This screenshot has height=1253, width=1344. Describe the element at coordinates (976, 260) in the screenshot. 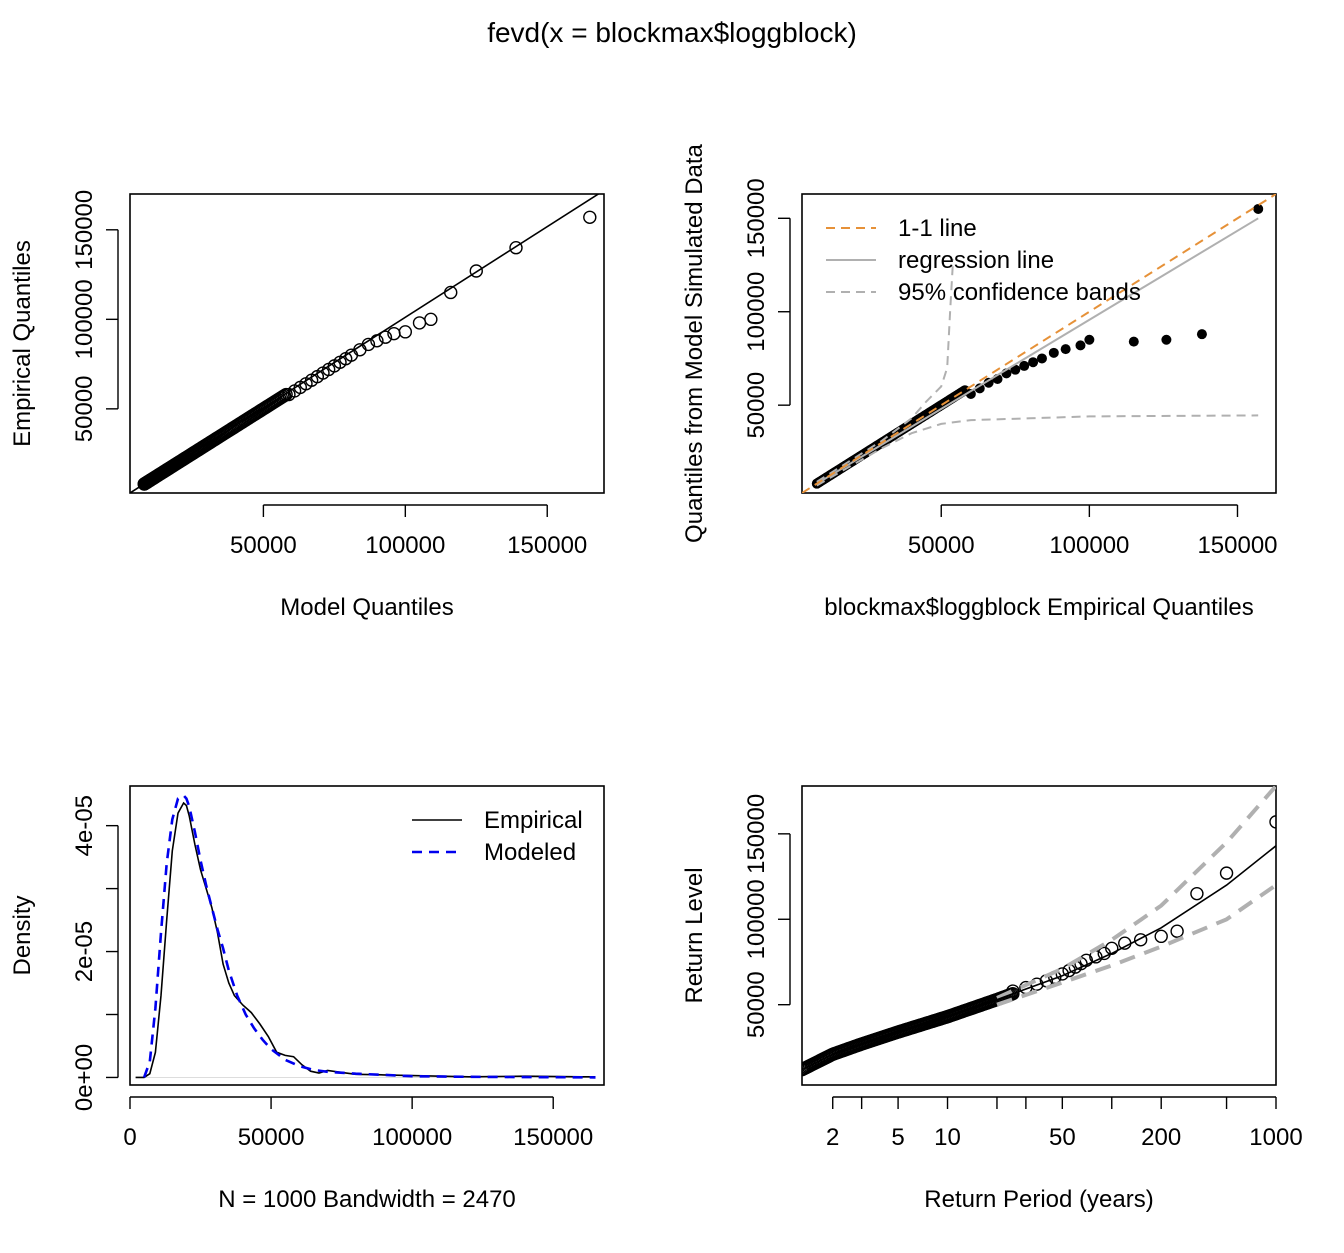

I see `legend-label: regression line` at that location.